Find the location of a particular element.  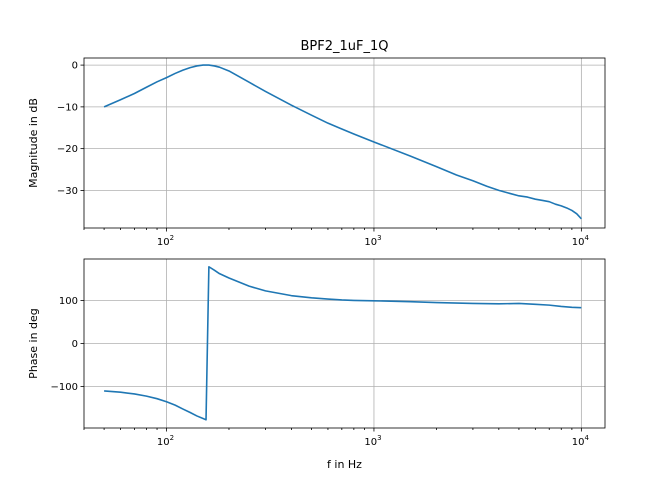

magnitude-x-tick-label: 10² is located at coordinates (165, 241).